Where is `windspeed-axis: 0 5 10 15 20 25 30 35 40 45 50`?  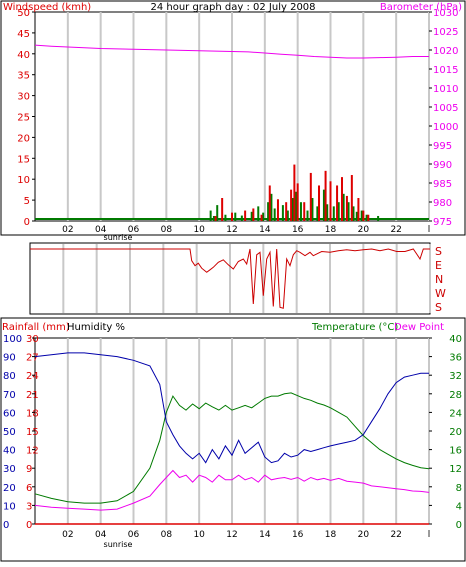
windspeed-axis: 0 5 10 15 20 25 30 35 40 45 50 is located at coordinates (26, 118).